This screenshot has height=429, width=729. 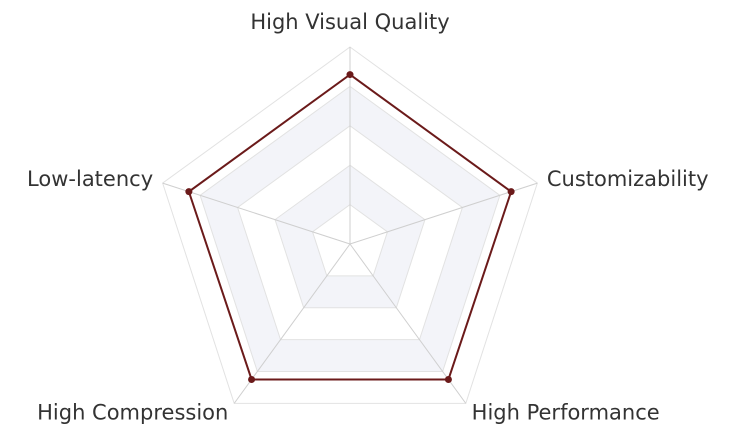 What do you see at coordinates (90, 179) in the screenshot?
I see `indicator-label: Low-latency` at bounding box center [90, 179].